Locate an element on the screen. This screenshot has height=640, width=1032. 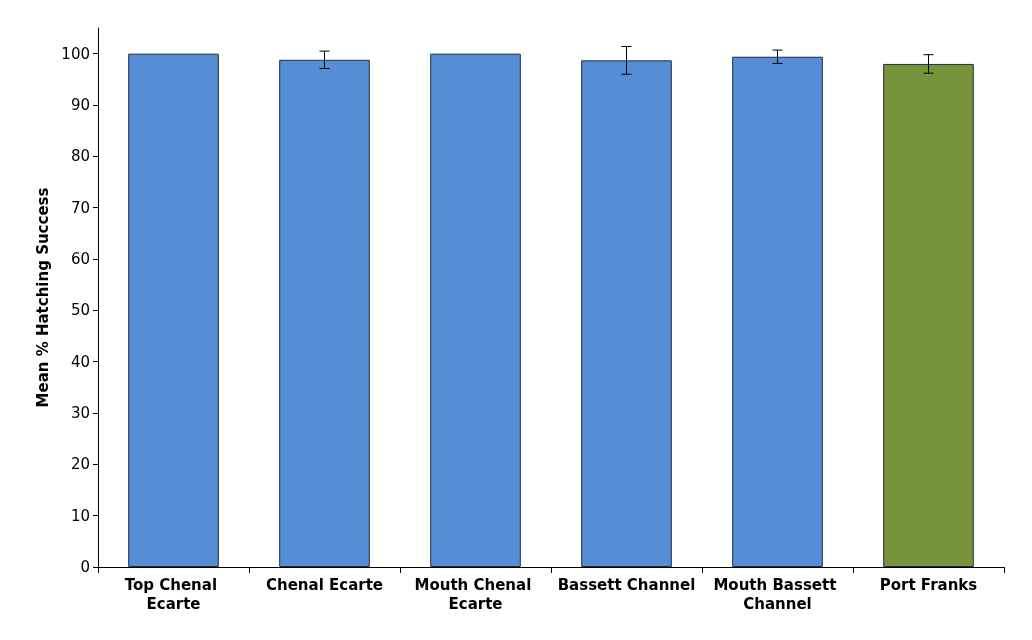
y-tick-label: 60 is located at coordinates (80, 259).